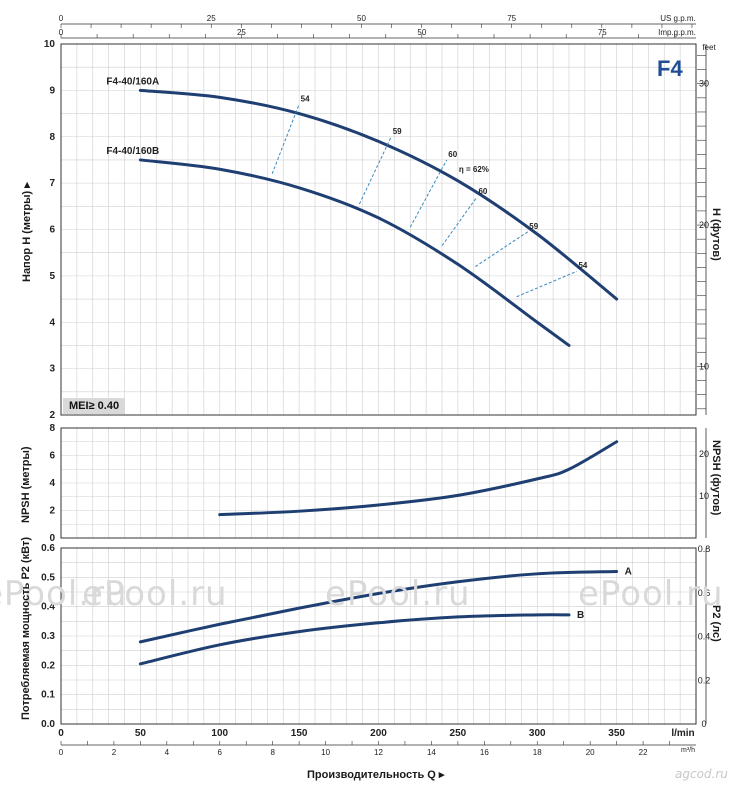 Image resolution: width=745 pixels, height=789 pixels. What do you see at coordinates (48, 724) in the screenshot?
I see `power-ytick-label: 0.0` at bounding box center [48, 724].